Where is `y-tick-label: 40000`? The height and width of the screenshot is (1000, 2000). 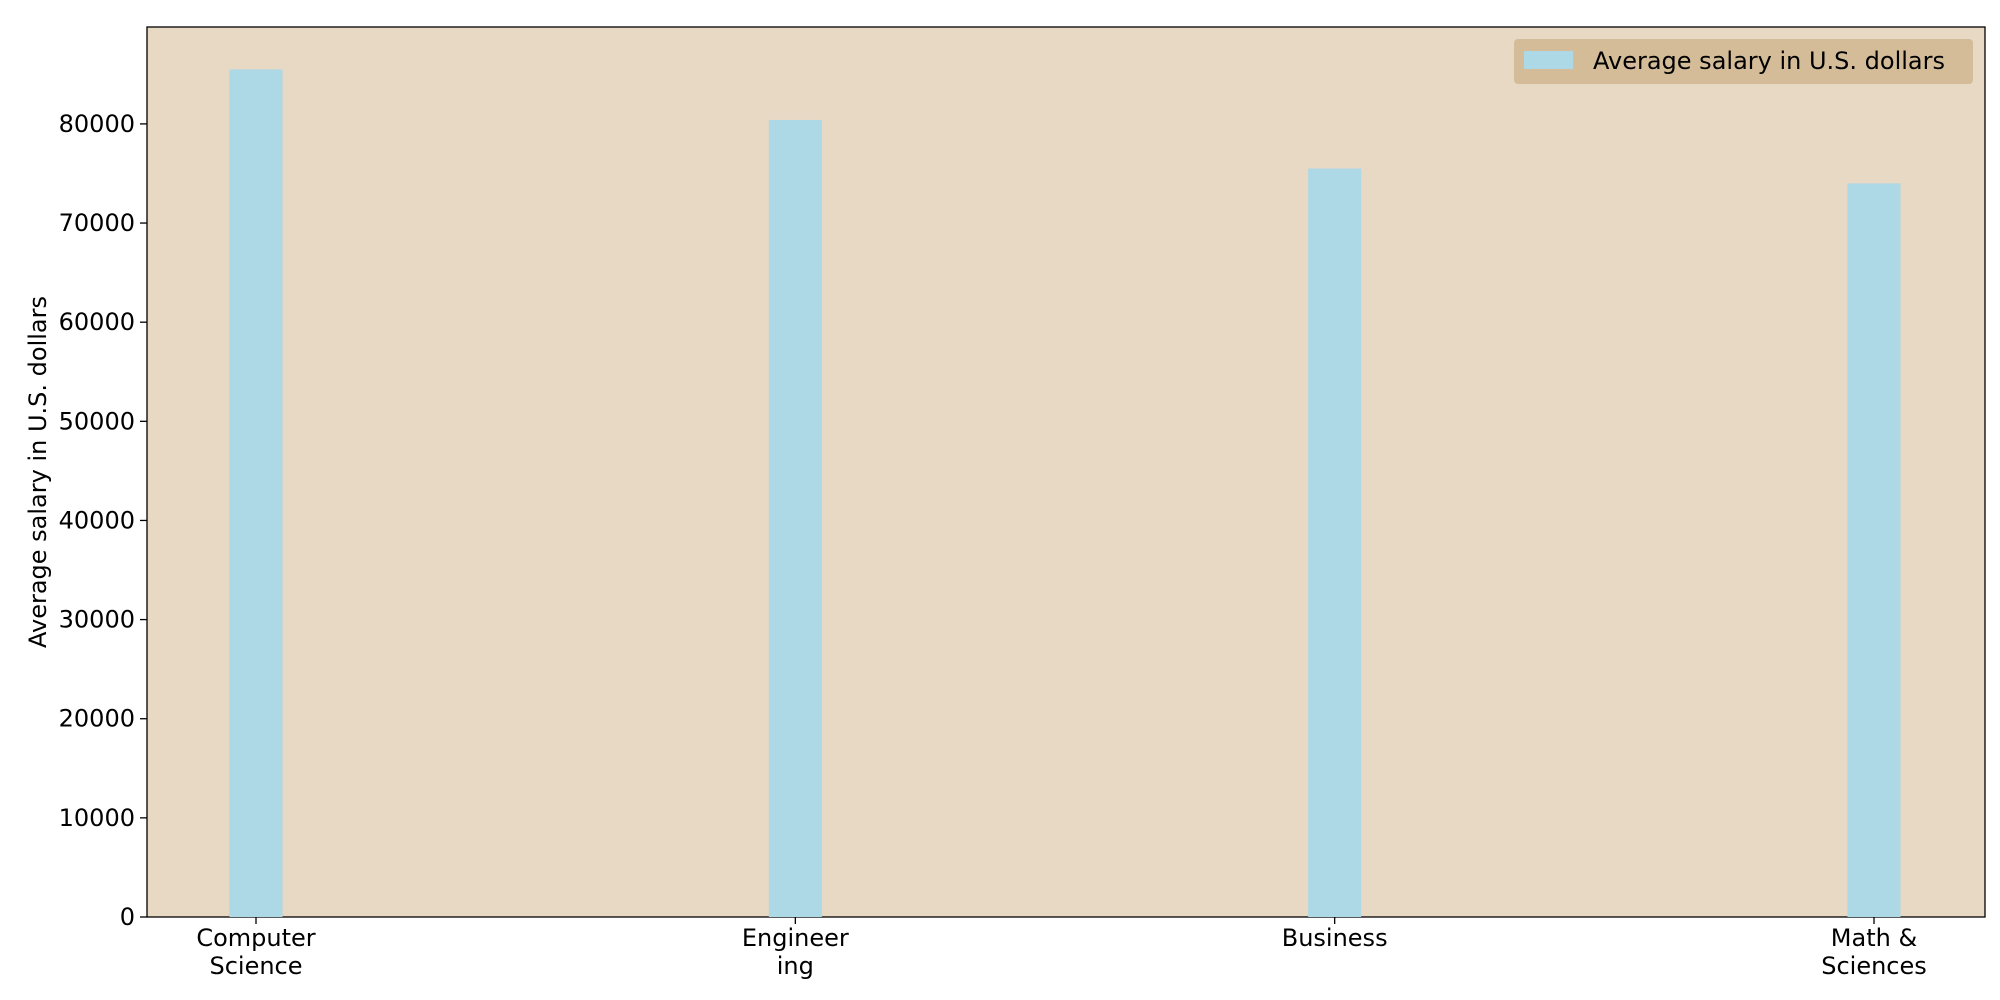
y-tick-label: 40000 is located at coordinates (97, 520).